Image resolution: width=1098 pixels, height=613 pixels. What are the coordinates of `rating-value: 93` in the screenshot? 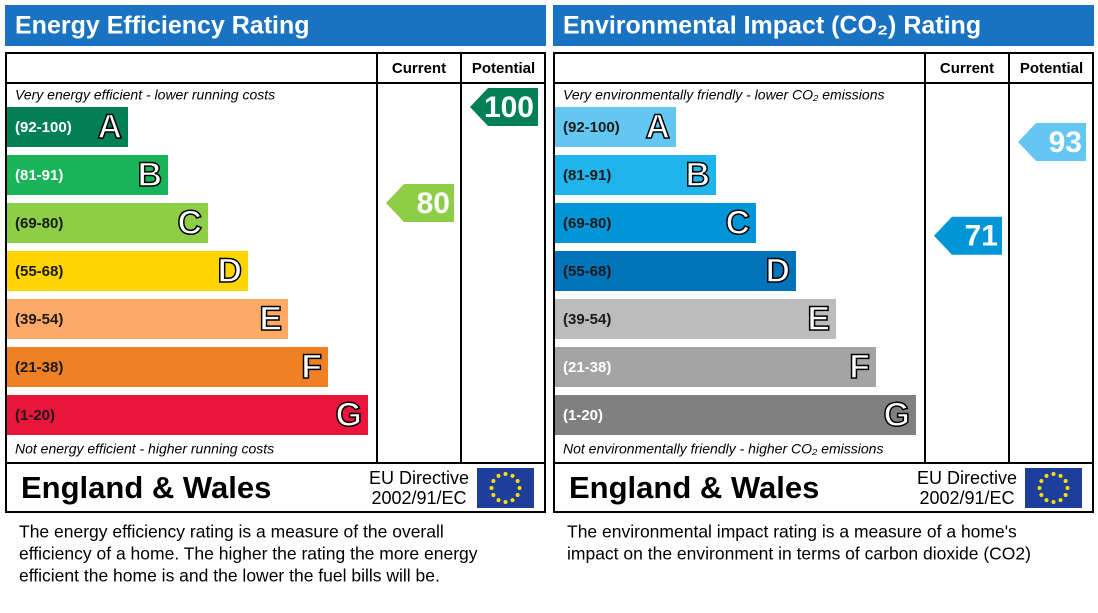 It's located at (1065, 142).